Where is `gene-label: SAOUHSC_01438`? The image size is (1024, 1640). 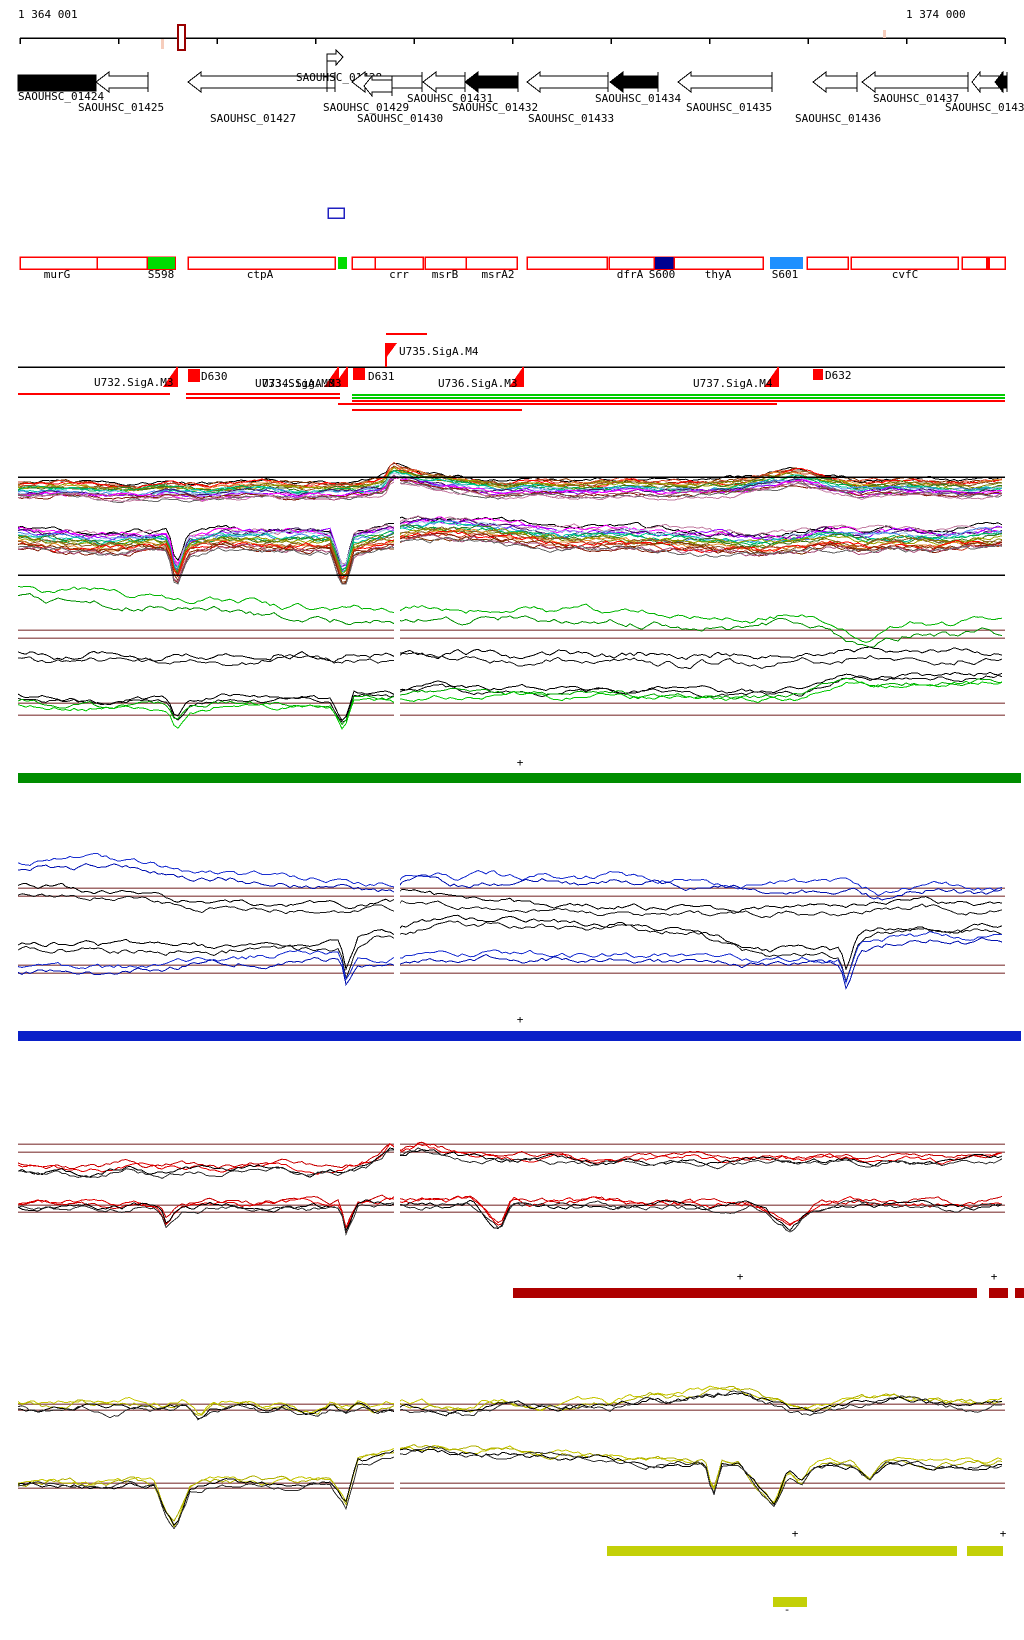 gene-label: SAOUHSC_01438 is located at coordinates (984, 107).